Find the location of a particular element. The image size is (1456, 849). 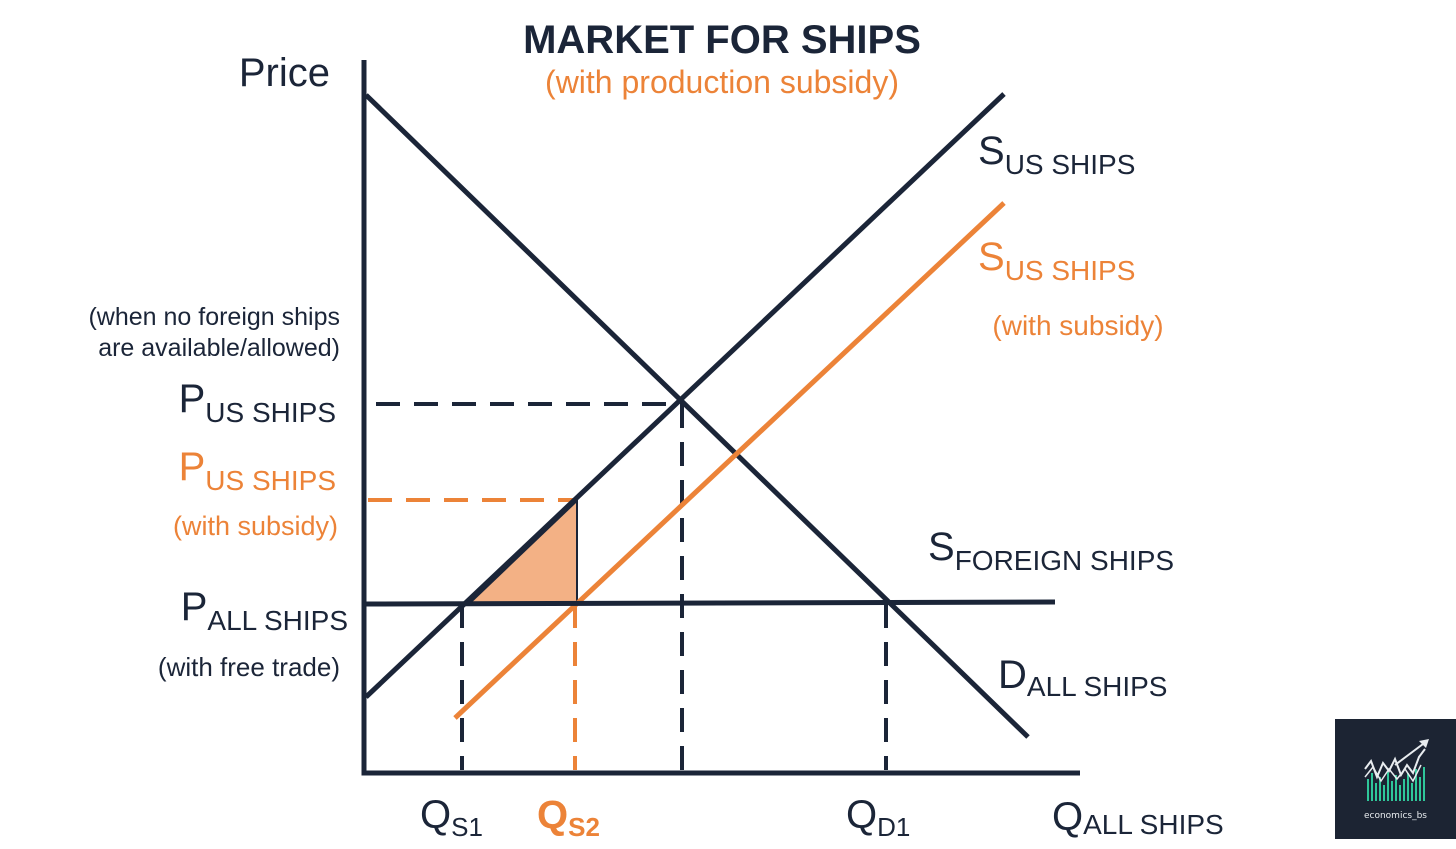

no-foreign-note-line2: are available/allowed) is located at coordinates (219, 348).